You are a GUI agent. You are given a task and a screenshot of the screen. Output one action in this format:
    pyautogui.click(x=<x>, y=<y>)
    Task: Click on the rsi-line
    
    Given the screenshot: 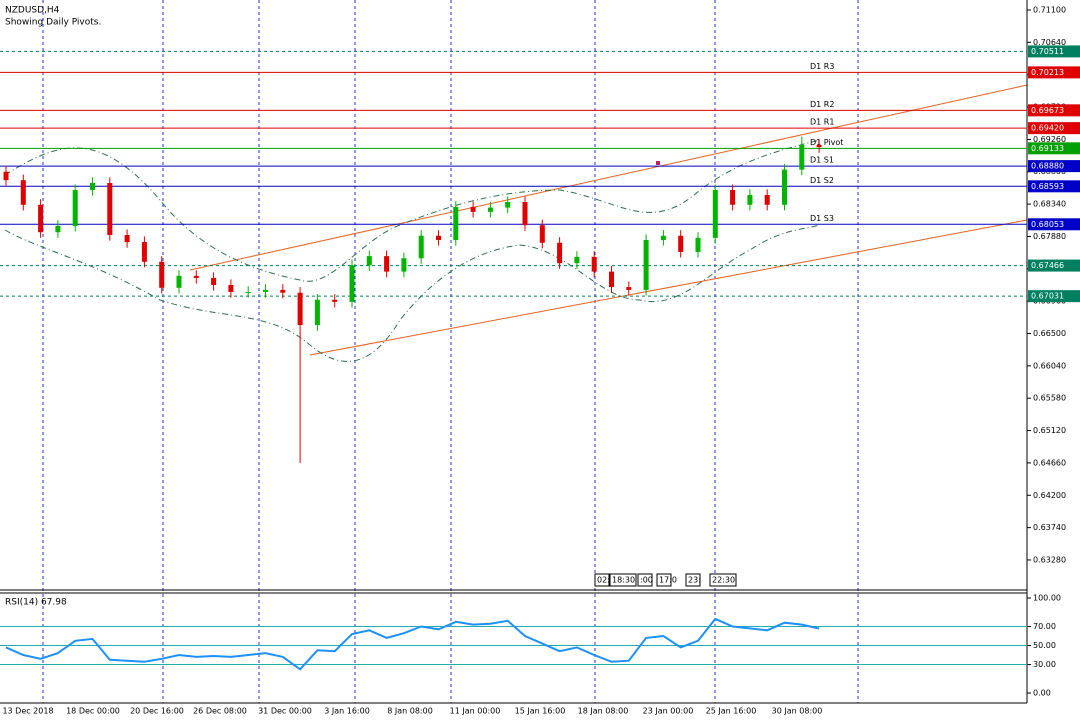 What is the action you would take?
    pyautogui.click(x=412, y=644)
    